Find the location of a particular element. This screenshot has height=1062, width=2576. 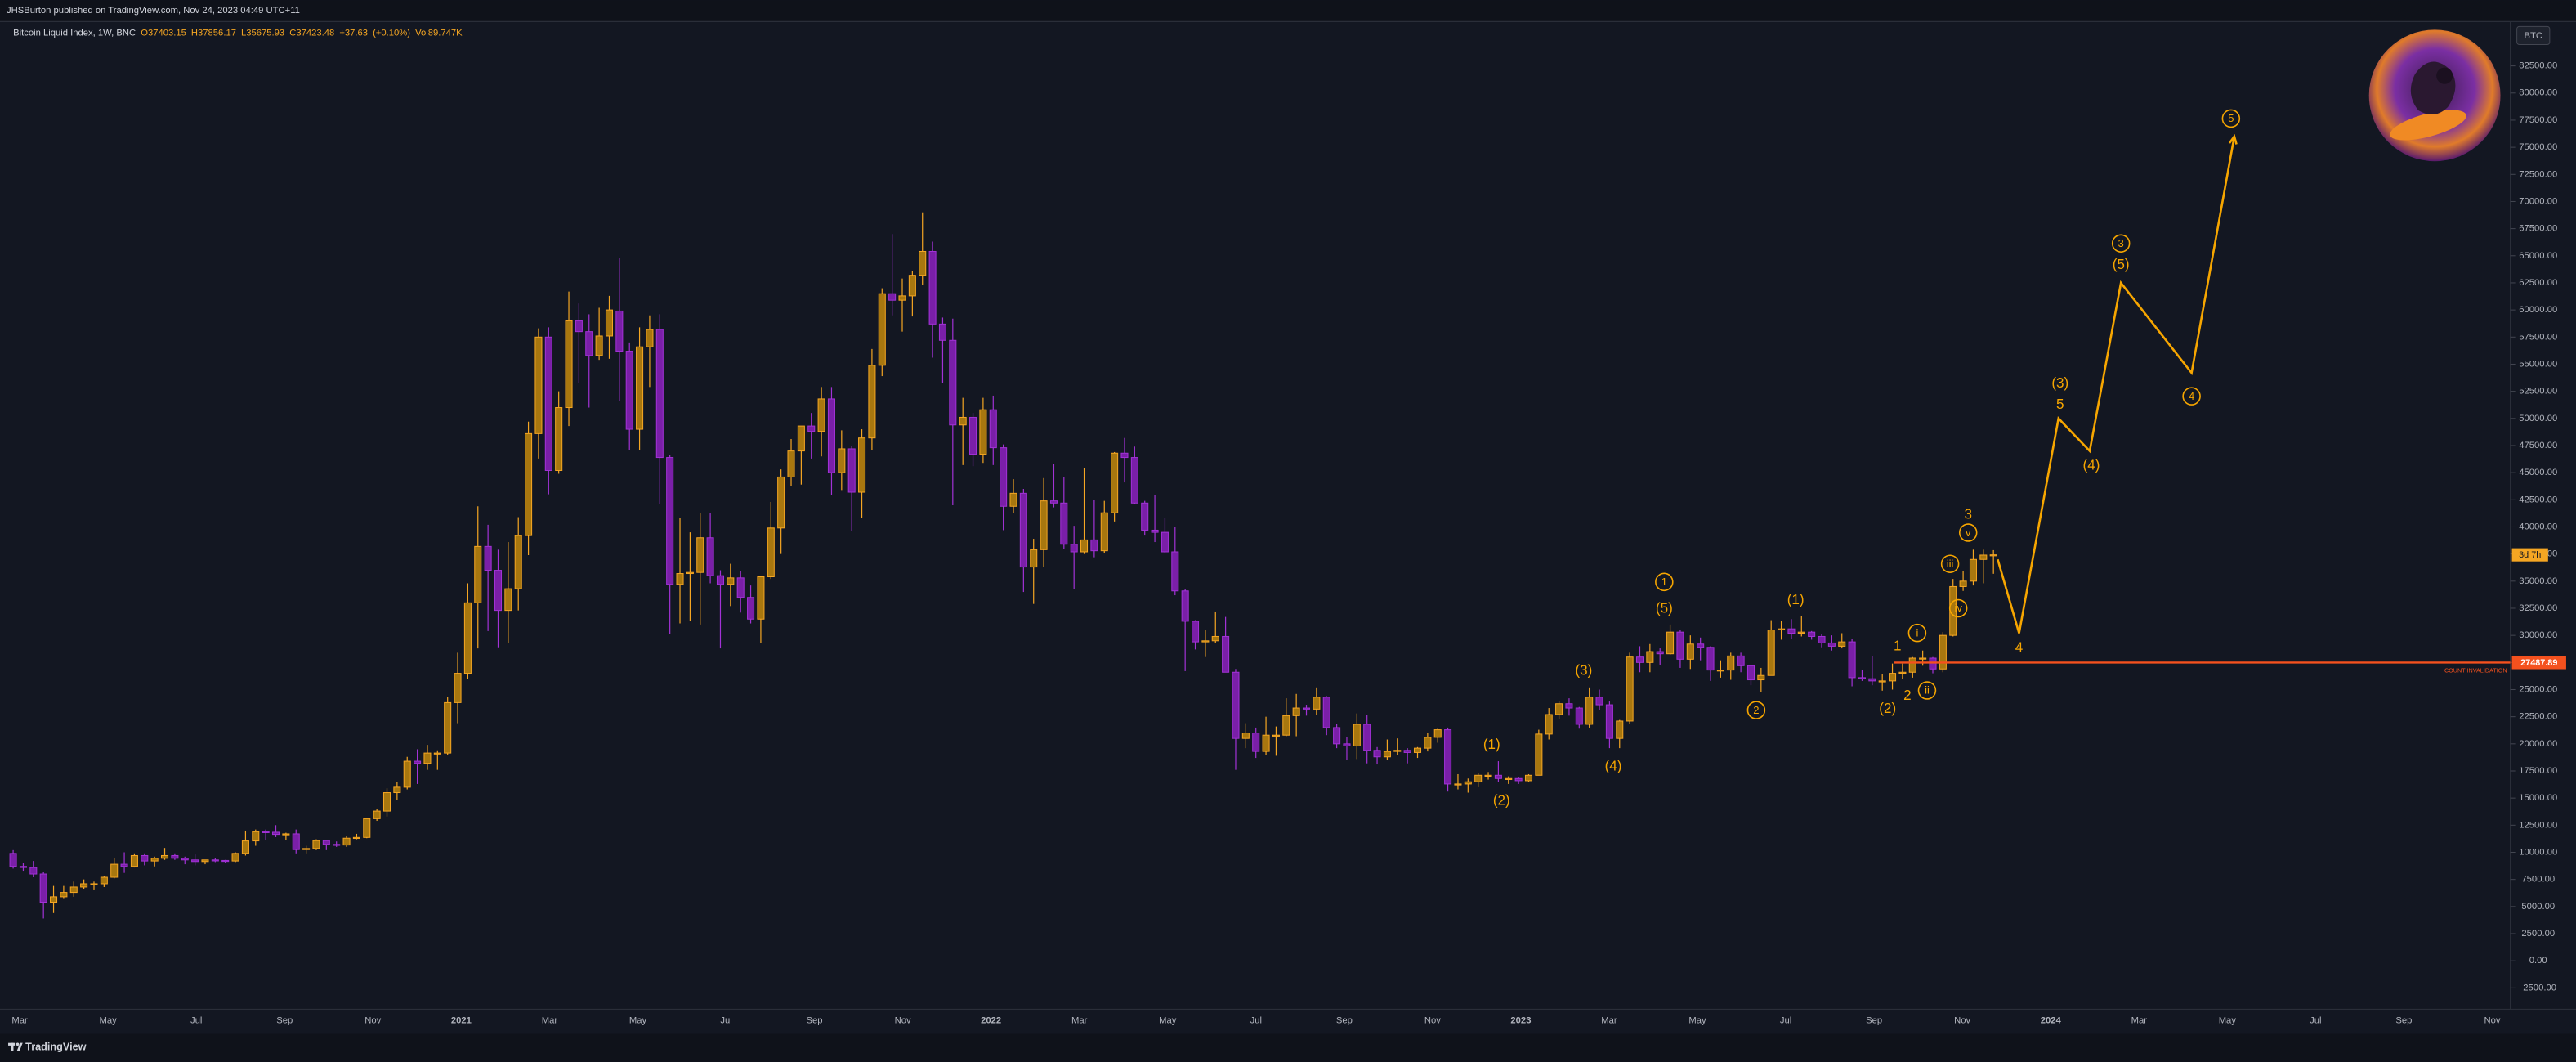

y-tick-label: 52500.00 is located at coordinates (2538, 392).